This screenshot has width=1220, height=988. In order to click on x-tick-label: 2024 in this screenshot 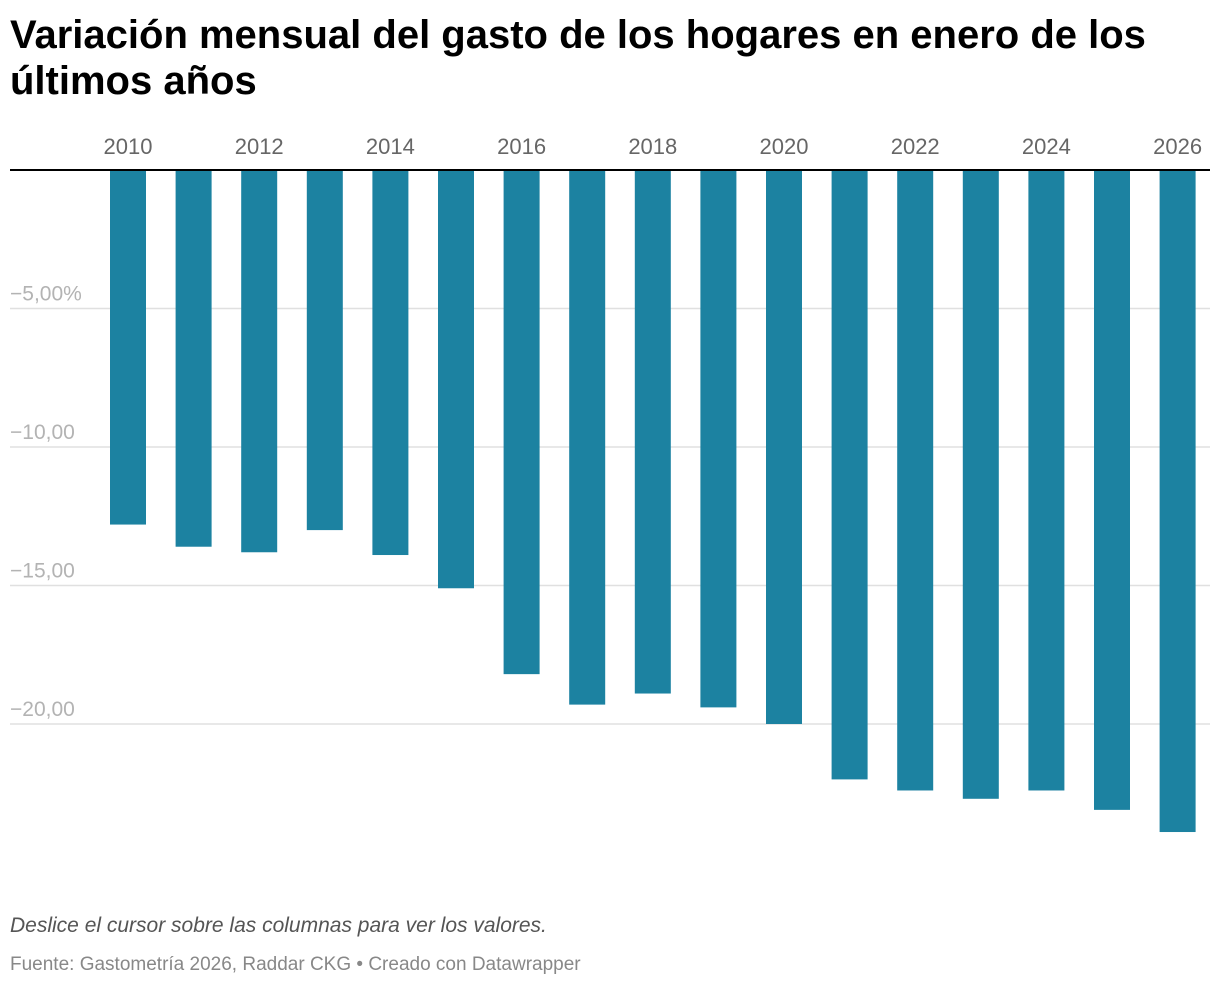, I will do `click(1046, 146)`.